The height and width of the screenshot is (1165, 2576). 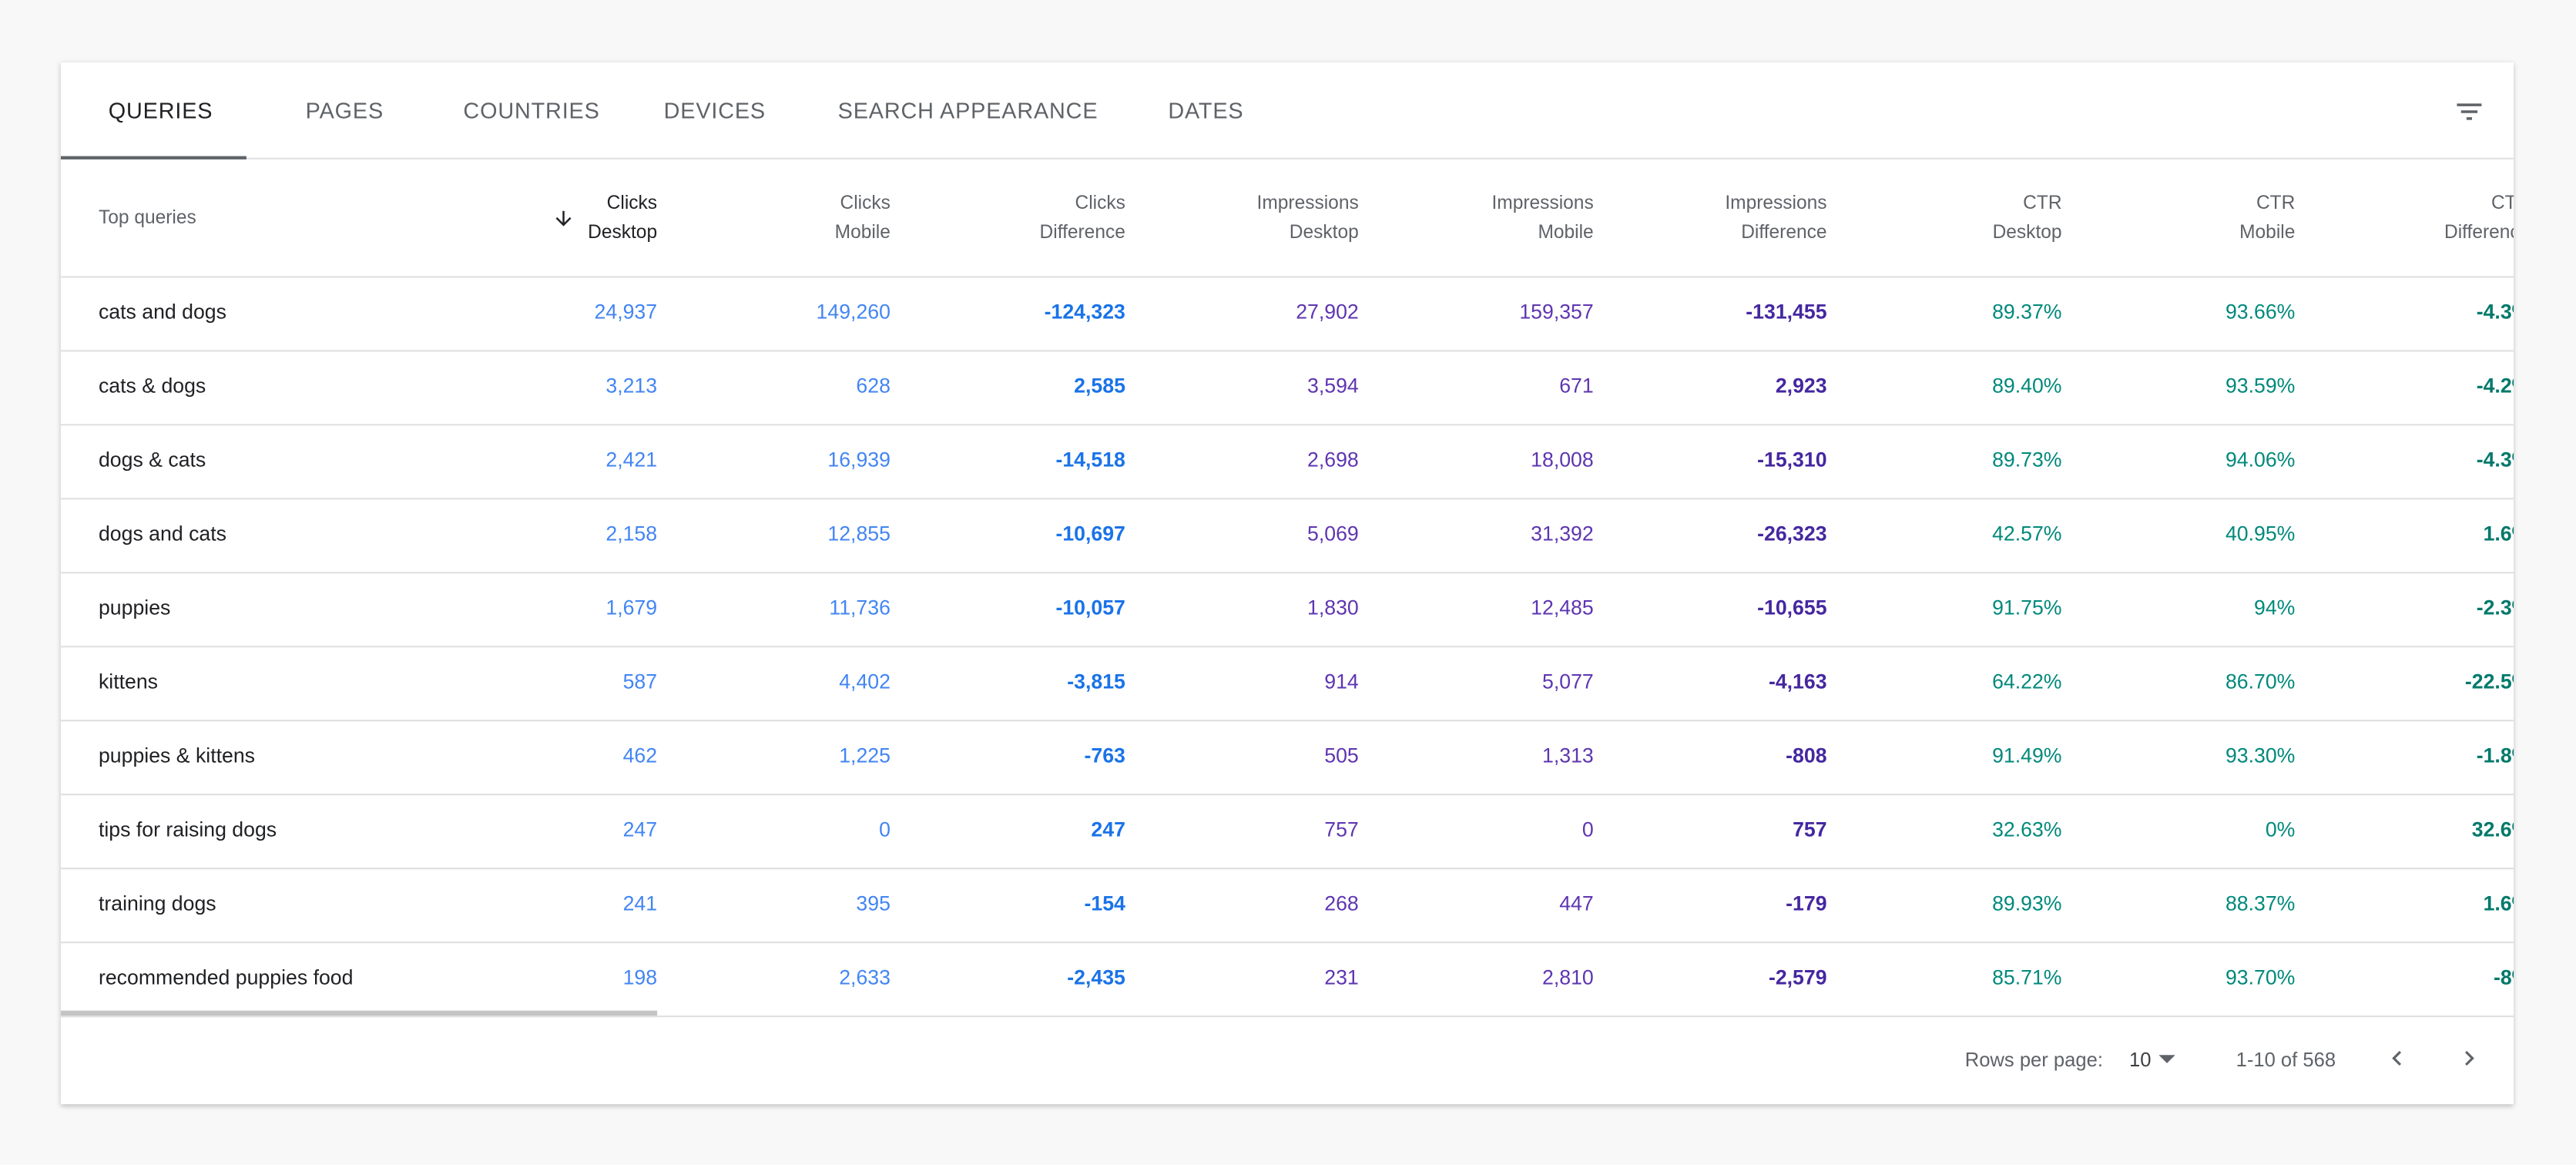 What do you see at coordinates (2140, 1060) in the screenshot?
I see `rows-per-page-value: 10` at bounding box center [2140, 1060].